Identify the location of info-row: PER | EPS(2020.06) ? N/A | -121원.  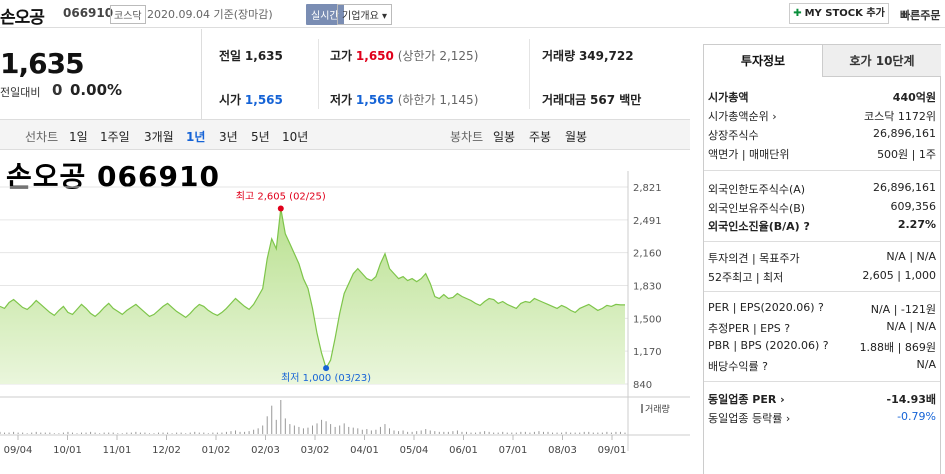
(822, 310).